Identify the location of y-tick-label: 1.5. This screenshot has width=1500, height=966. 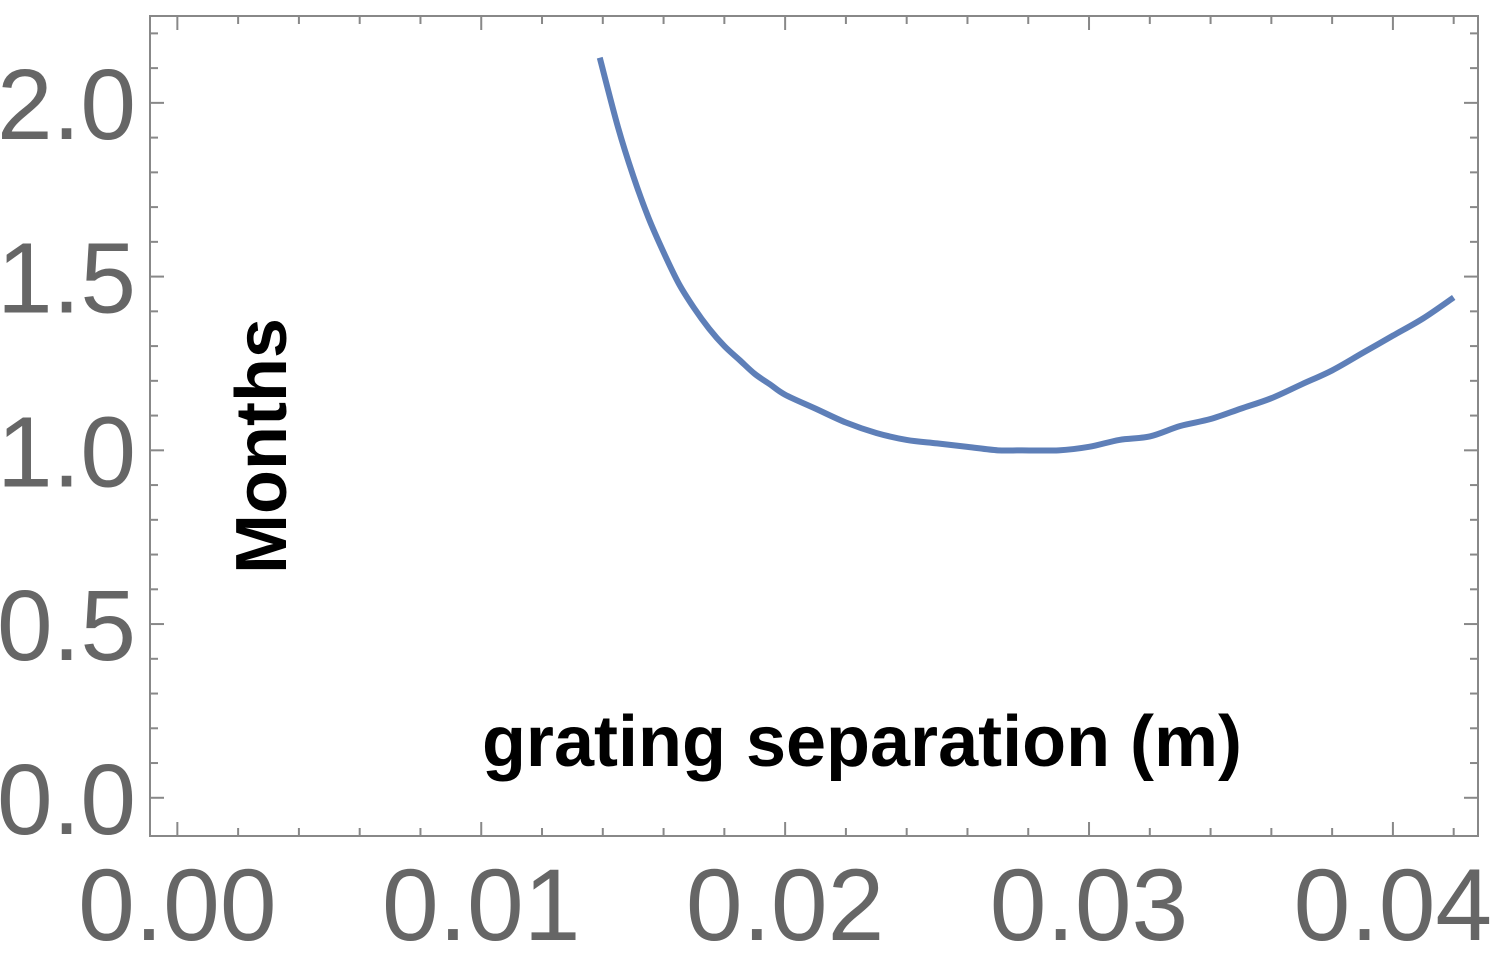
(68, 279).